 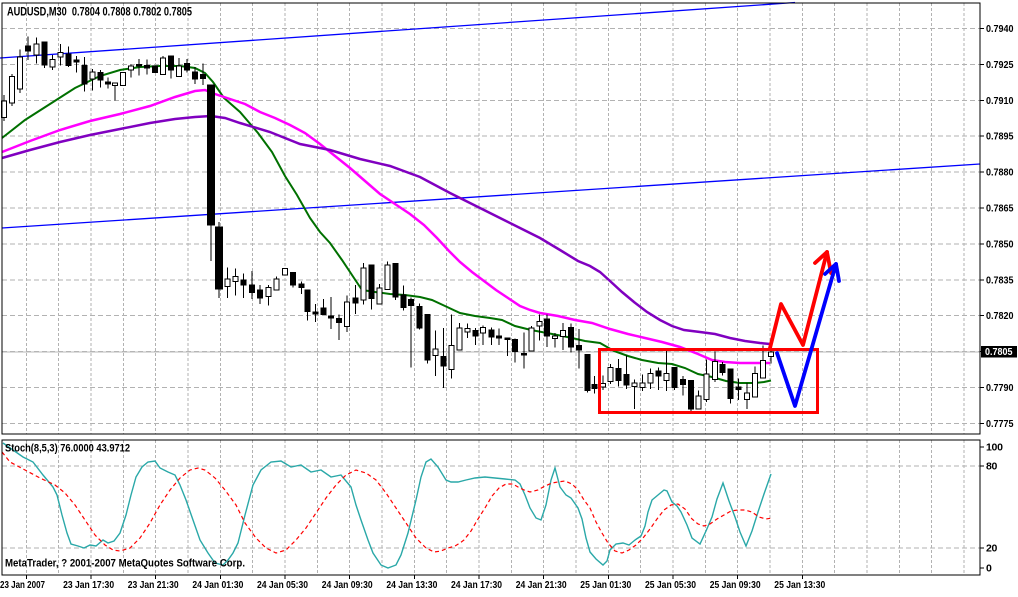 What do you see at coordinates (153, 585) in the screenshot?
I see `svg-text: 23 Jan 21:30` at bounding box center [153, 585].